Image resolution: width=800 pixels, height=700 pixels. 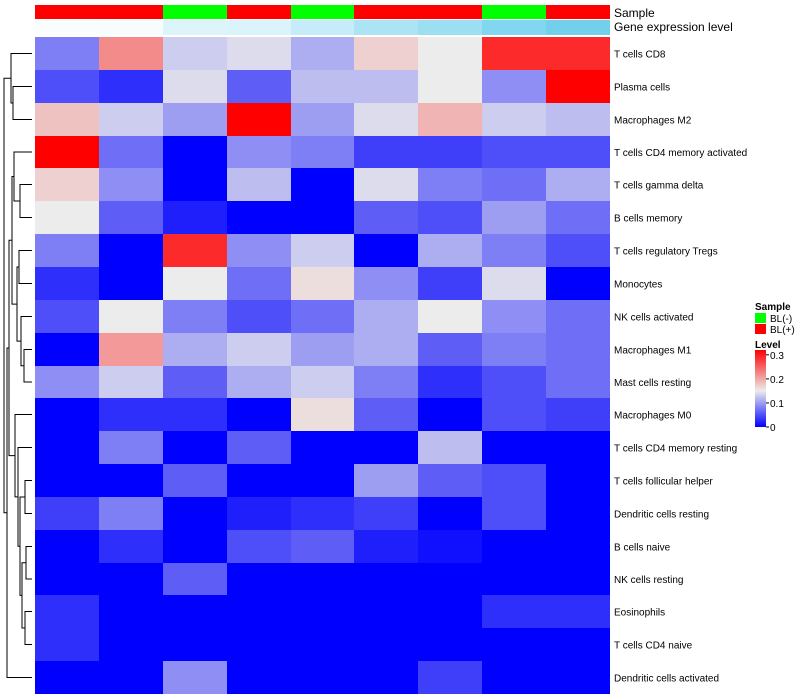 I want to click on row-label: T cells regulatory Tregs, so click(x=666, y=252).